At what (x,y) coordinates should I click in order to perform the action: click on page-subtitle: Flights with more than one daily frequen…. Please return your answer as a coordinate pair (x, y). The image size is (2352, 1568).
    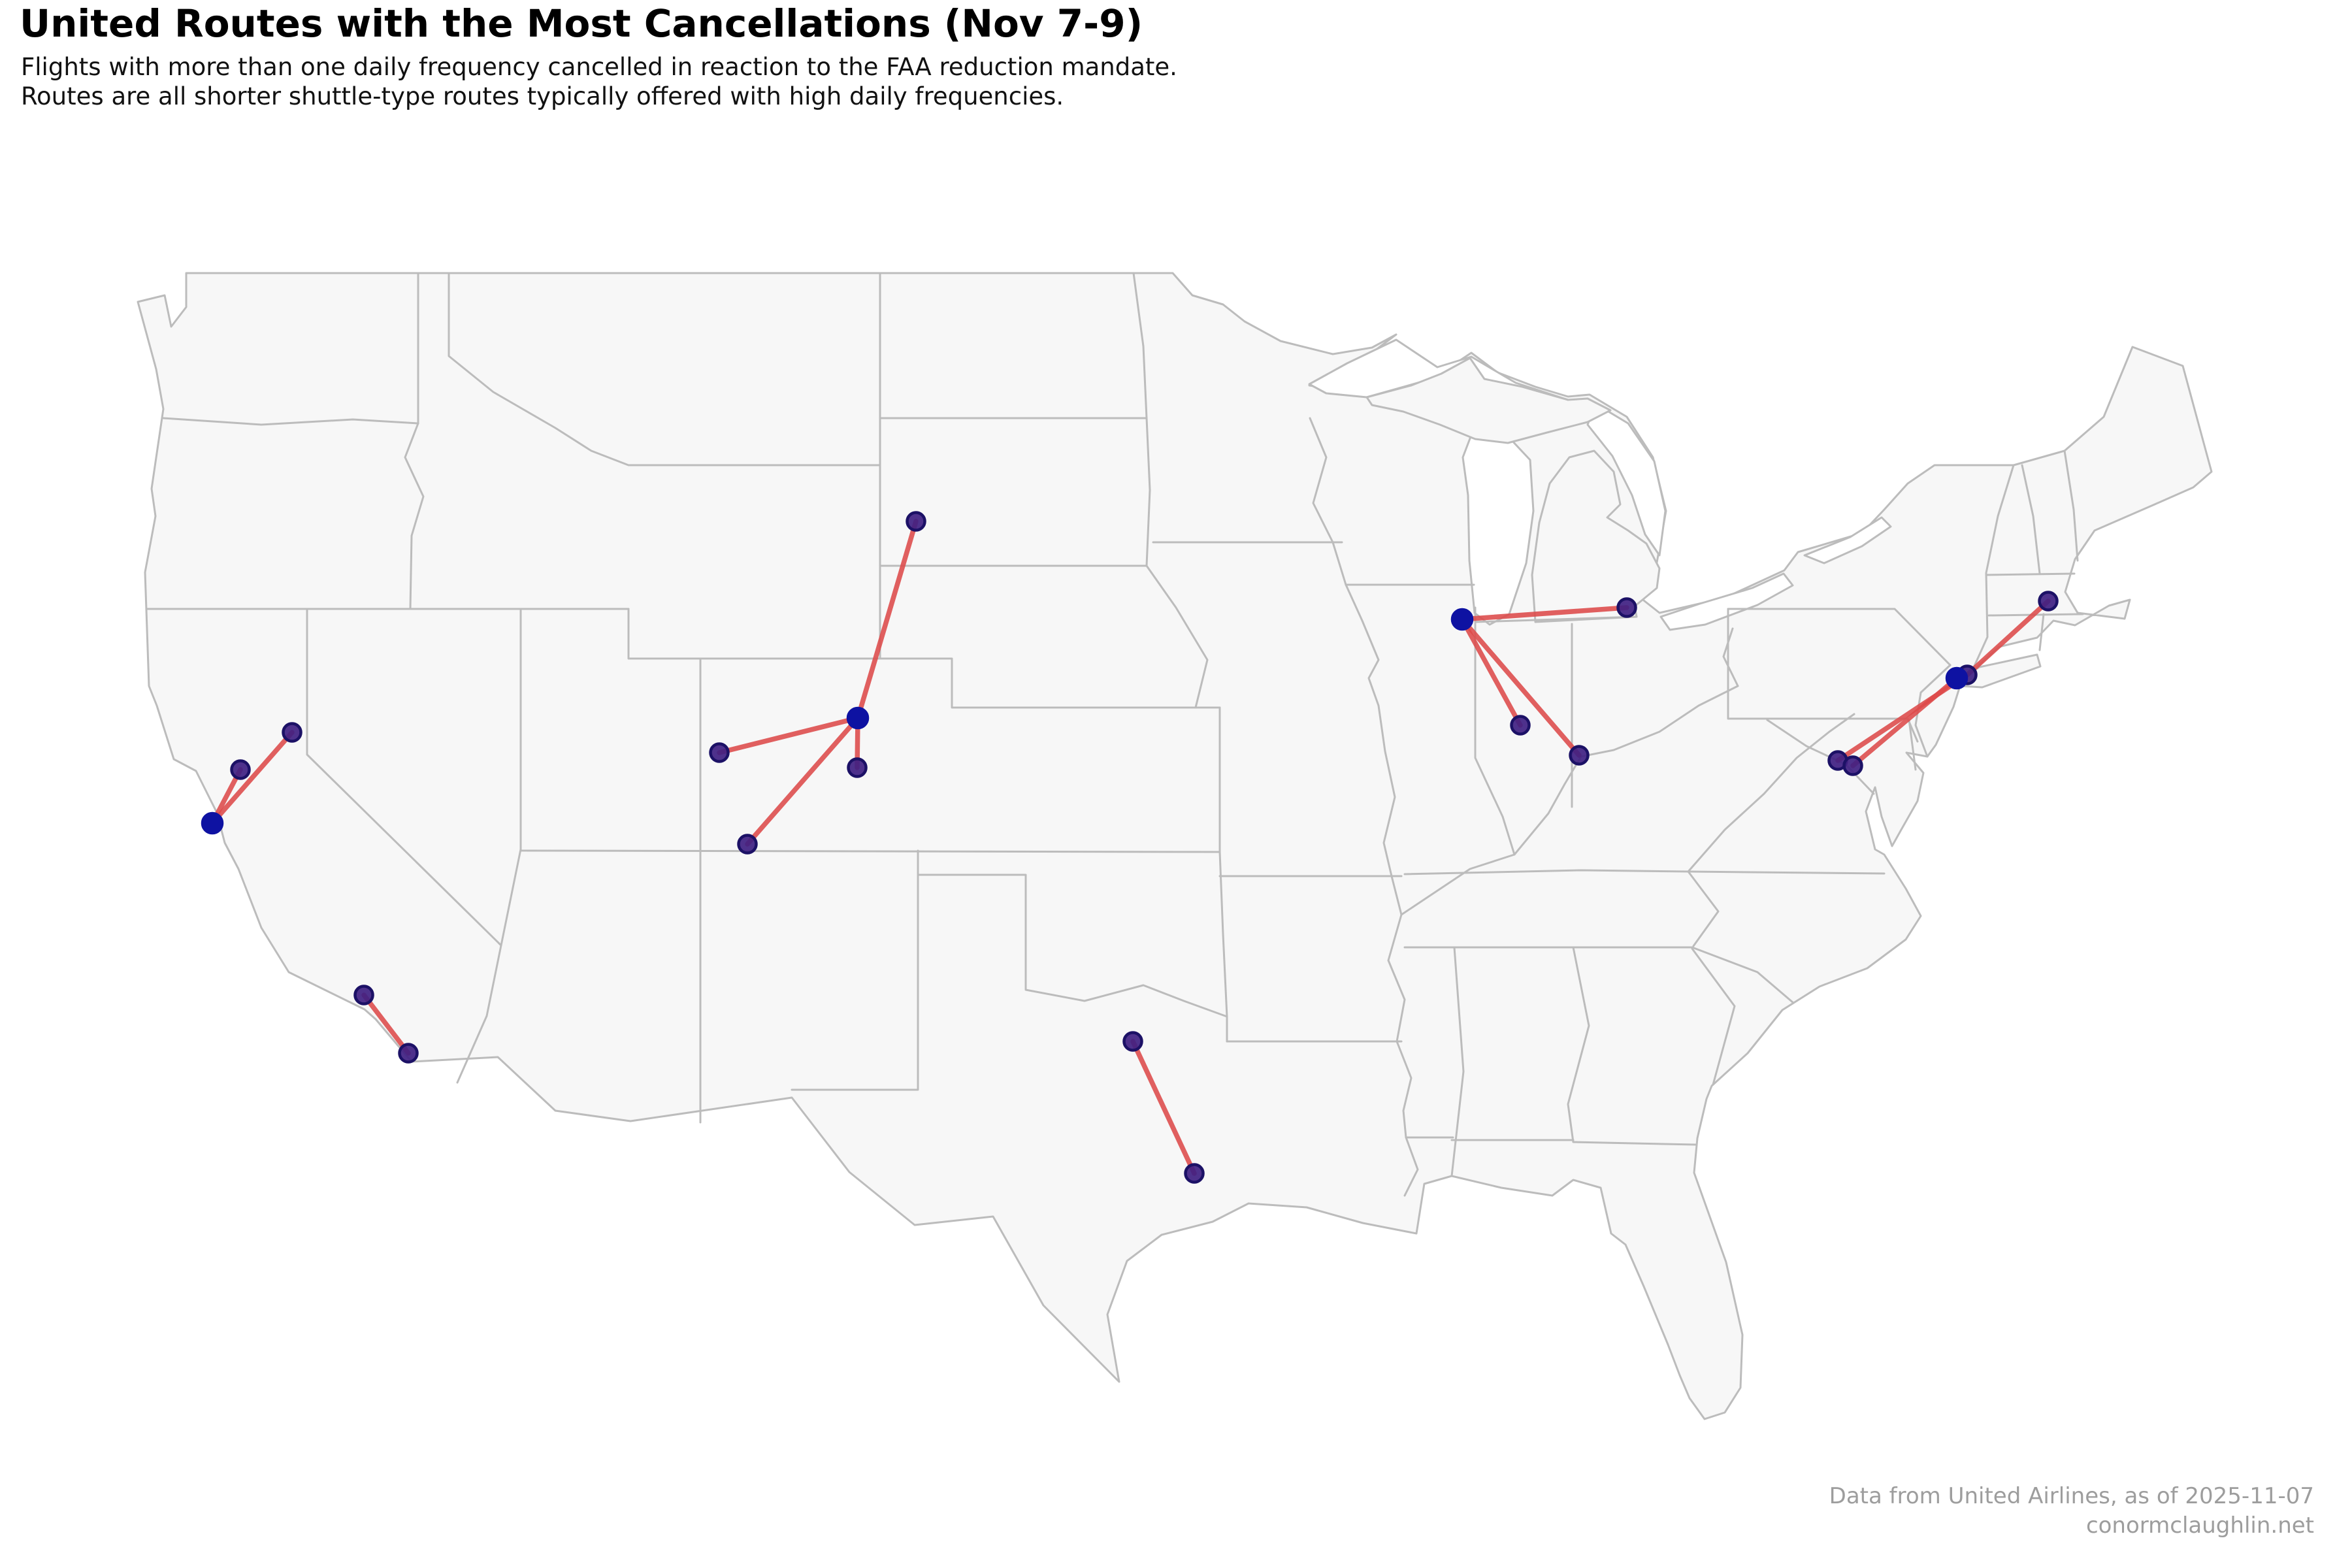
    Looking at the image, I should click on (599, 81).